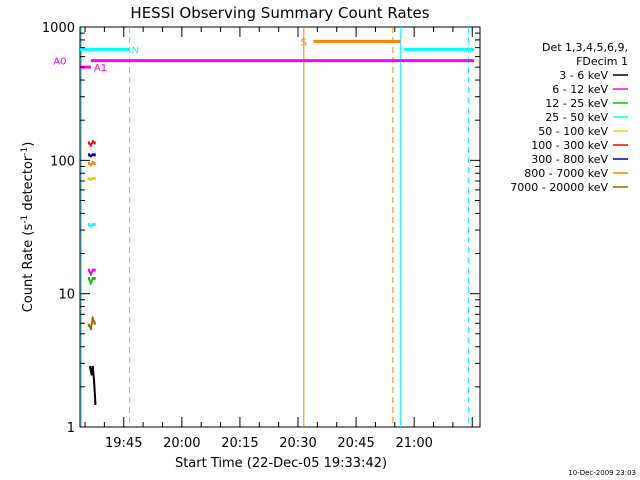 This screenshot has height=480, width=640. I want to click on y-tick-label: 10, so click(66, 295).